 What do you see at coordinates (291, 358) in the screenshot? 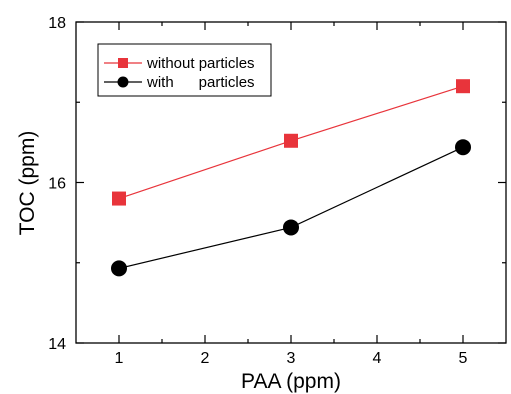
I see `x-tick-label: 3` at bounding box center [291, 358].